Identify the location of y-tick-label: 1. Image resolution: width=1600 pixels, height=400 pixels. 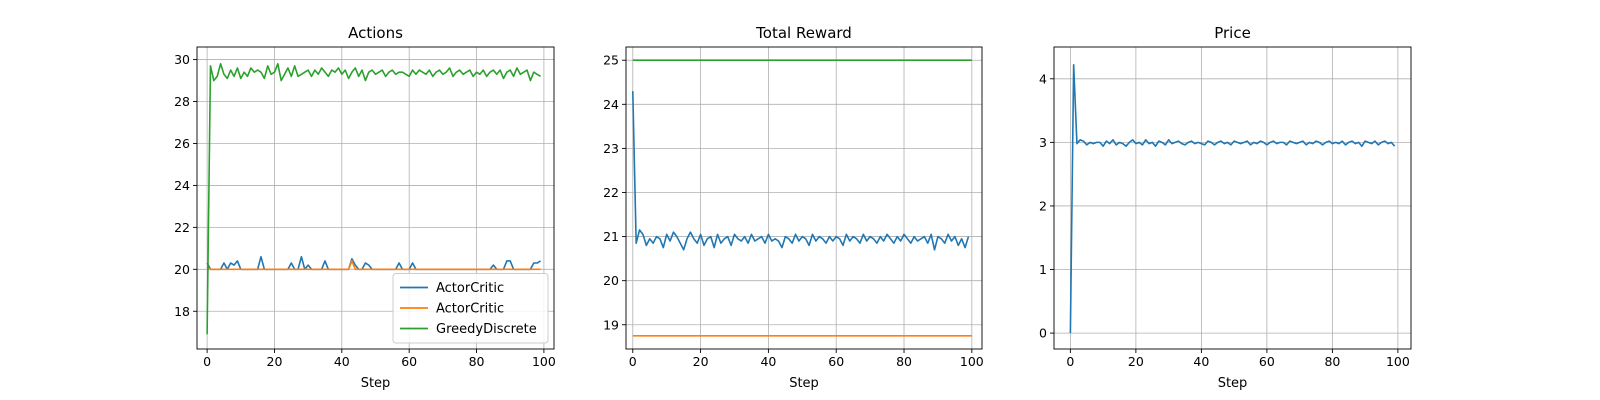
(1043, 269).